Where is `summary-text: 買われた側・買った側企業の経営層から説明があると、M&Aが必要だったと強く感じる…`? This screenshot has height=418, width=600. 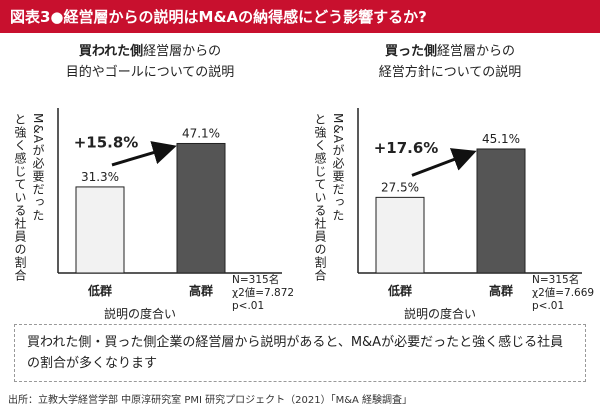 summary-text: 買われた側・買った側企業の経営層から説明があると、M&Aが必要だったと強く感じる… is located at coordinates (295, 353).